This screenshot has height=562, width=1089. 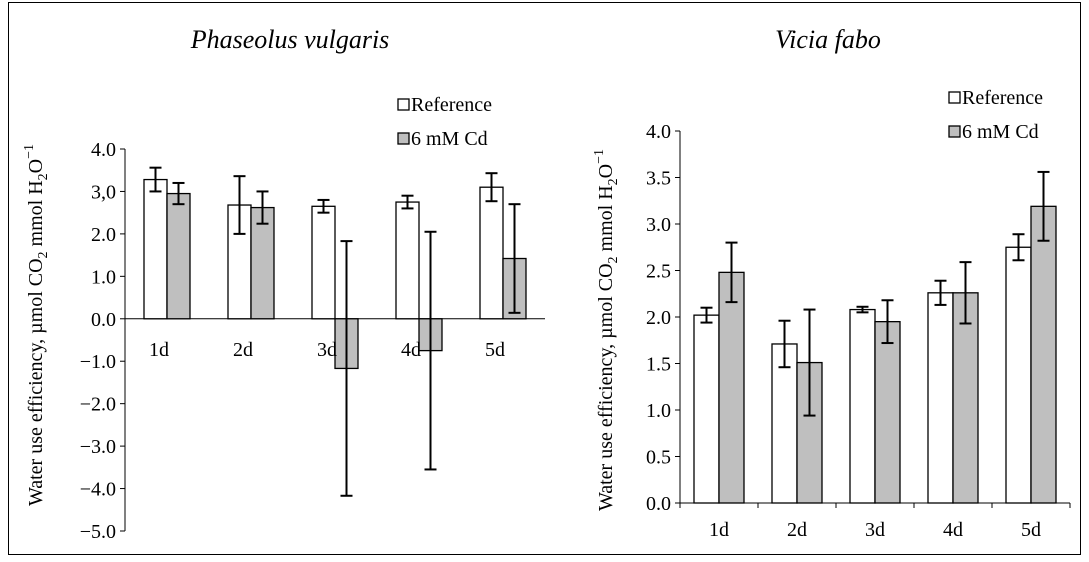 What do you see at coordinates (98, 362) in the screenshot?
I see `y-tick-label: −1.0` at bounding box center [98, 362].